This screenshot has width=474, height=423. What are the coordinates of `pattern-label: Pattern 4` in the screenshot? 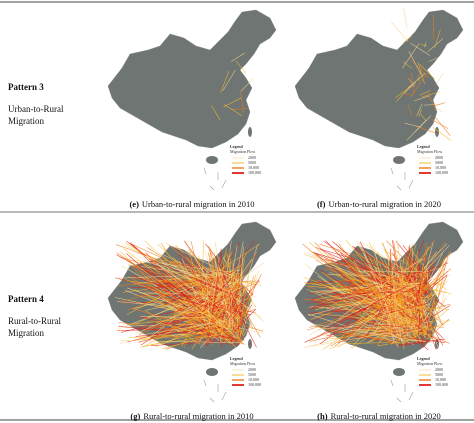 It's located at (26, 299).